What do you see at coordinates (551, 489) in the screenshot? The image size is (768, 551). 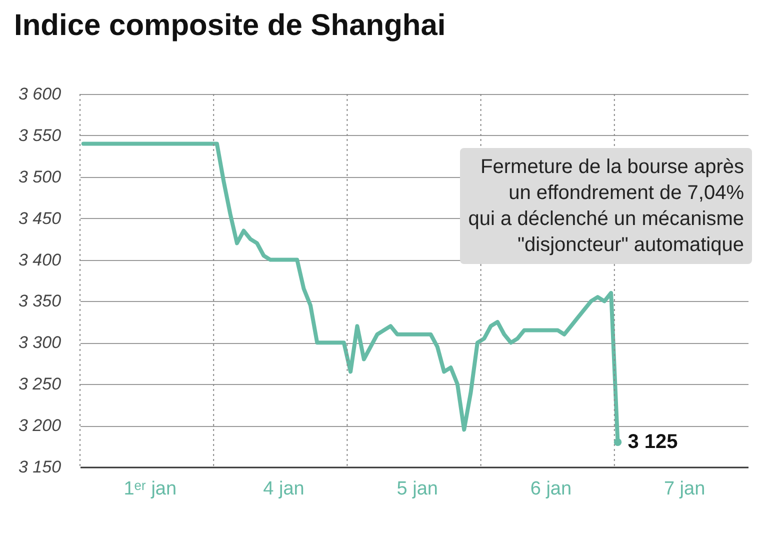 I see `x-tick-label: 6 jan` at bounding box center [551, 489].